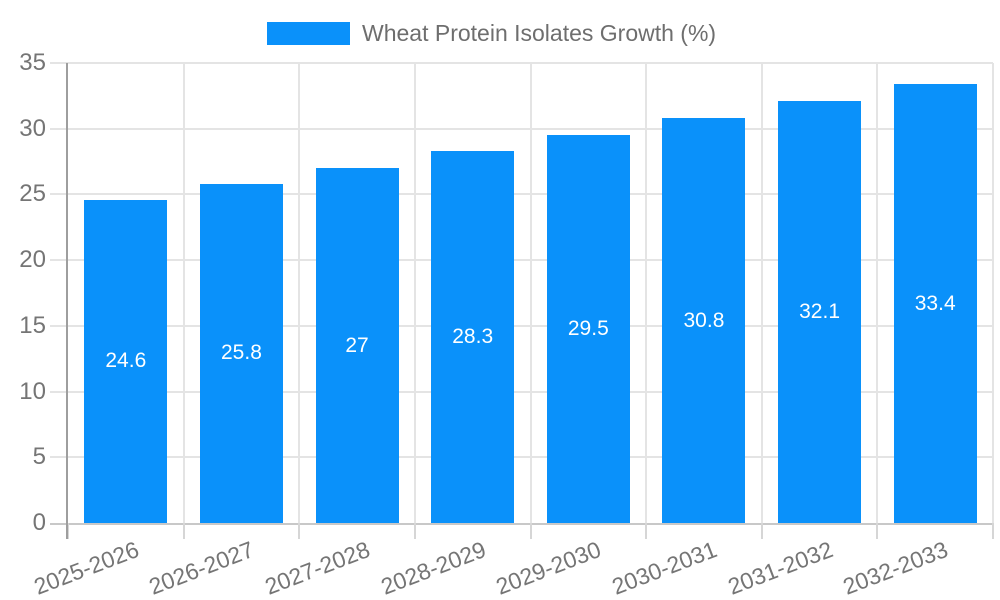 This screenshot has width=1000, height=600. Describe the element at coordinates (539, 33) in the screenshot. I see `legend-label: Wheat Protein Isolates Growth (%)` at that location.